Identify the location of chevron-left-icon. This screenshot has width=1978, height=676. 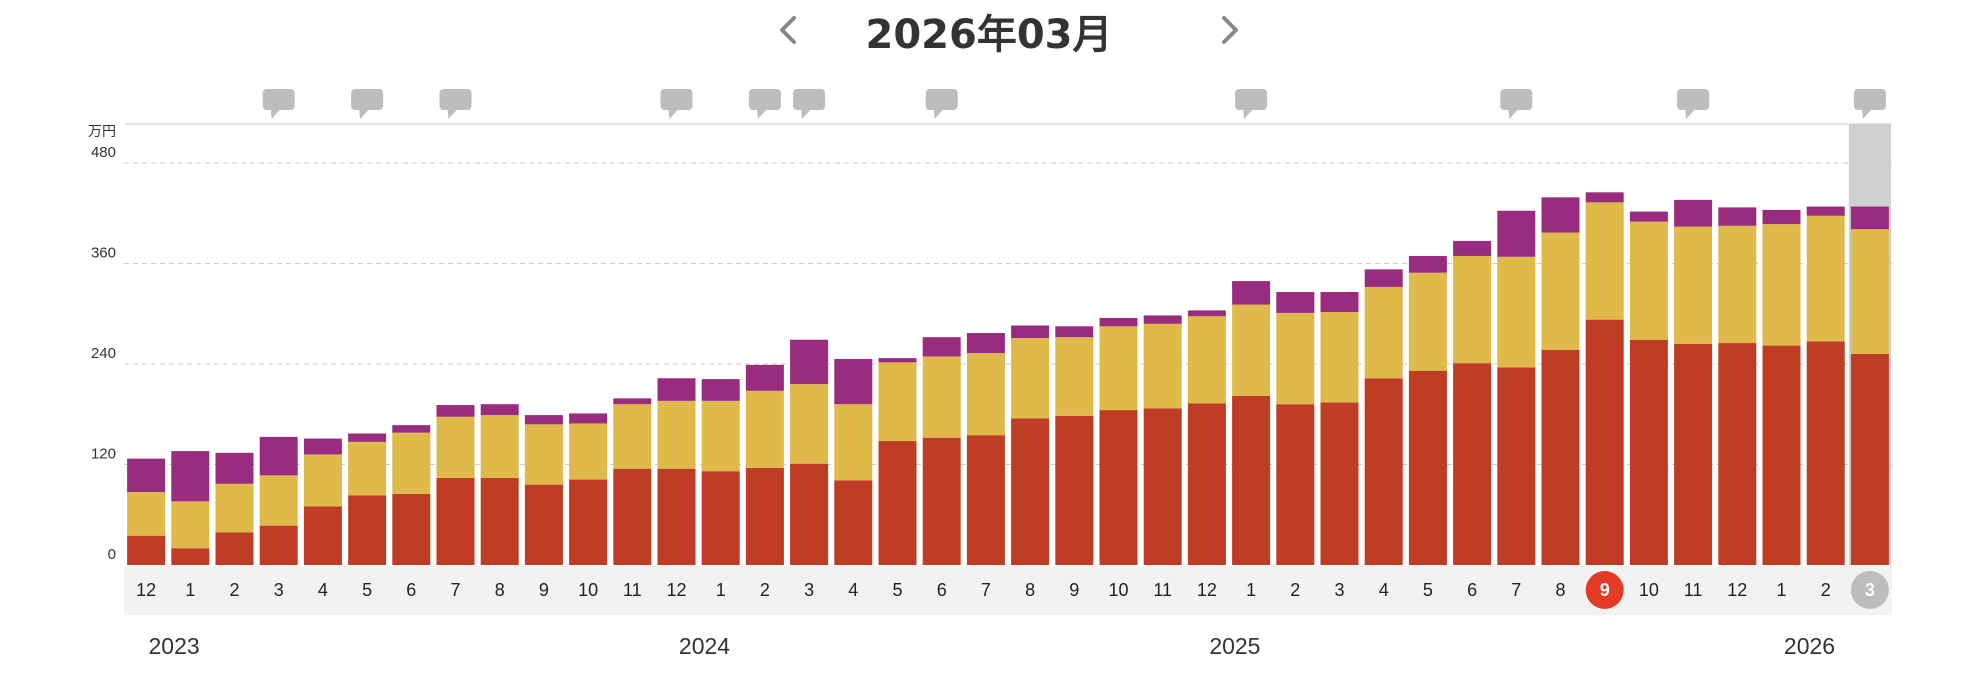
(788, 30).